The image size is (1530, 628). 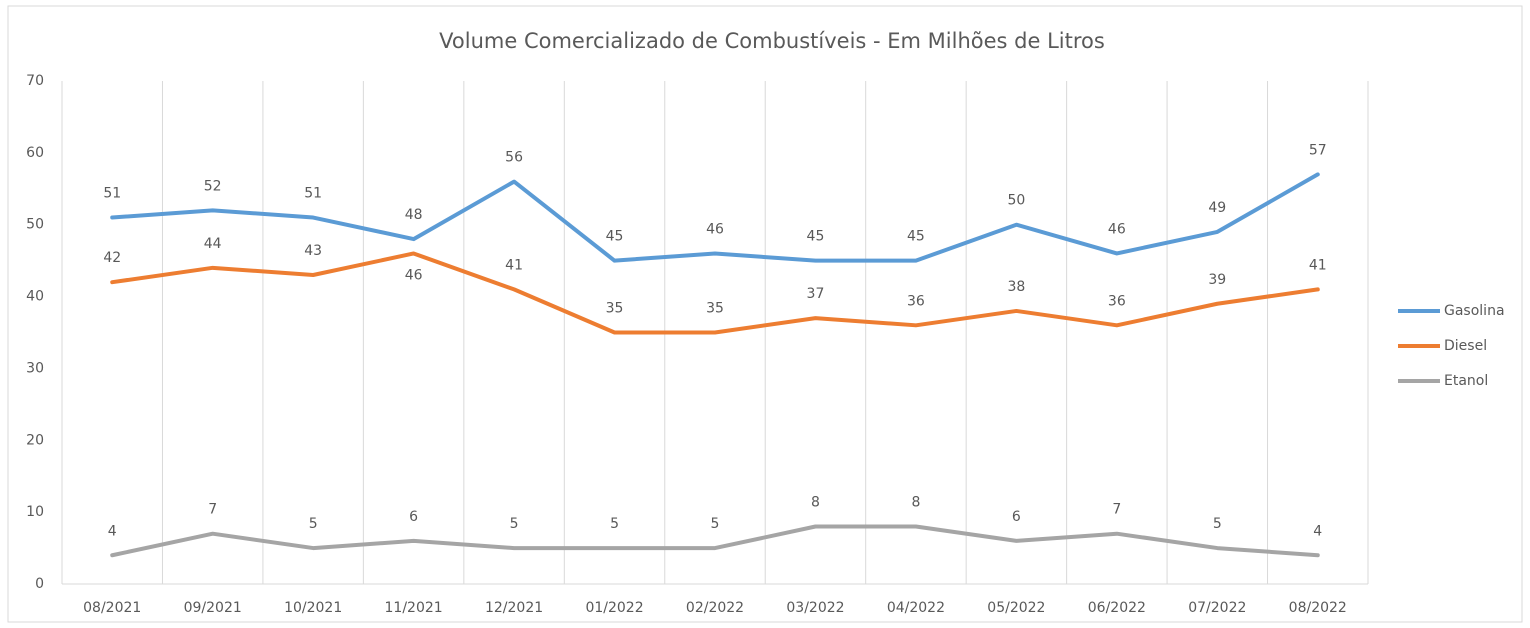 I want to click on x-tick-label: 12/2021, so click(x=514, y=608).